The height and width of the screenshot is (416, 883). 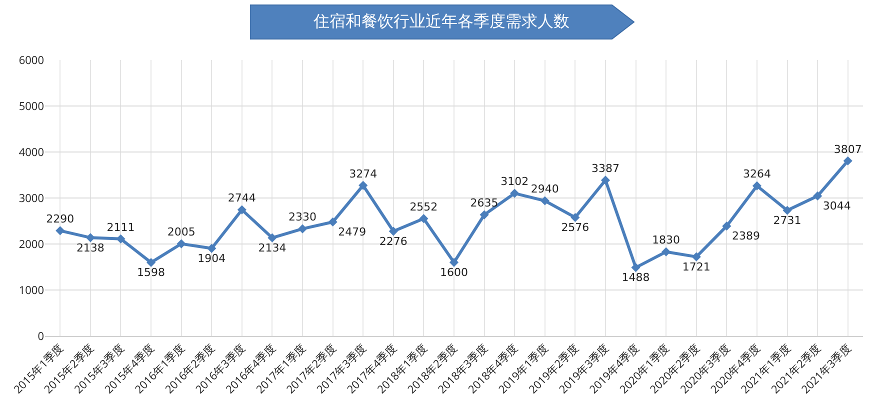 I want to click on y-tick-label: 2000, so click(x=31, y=244).